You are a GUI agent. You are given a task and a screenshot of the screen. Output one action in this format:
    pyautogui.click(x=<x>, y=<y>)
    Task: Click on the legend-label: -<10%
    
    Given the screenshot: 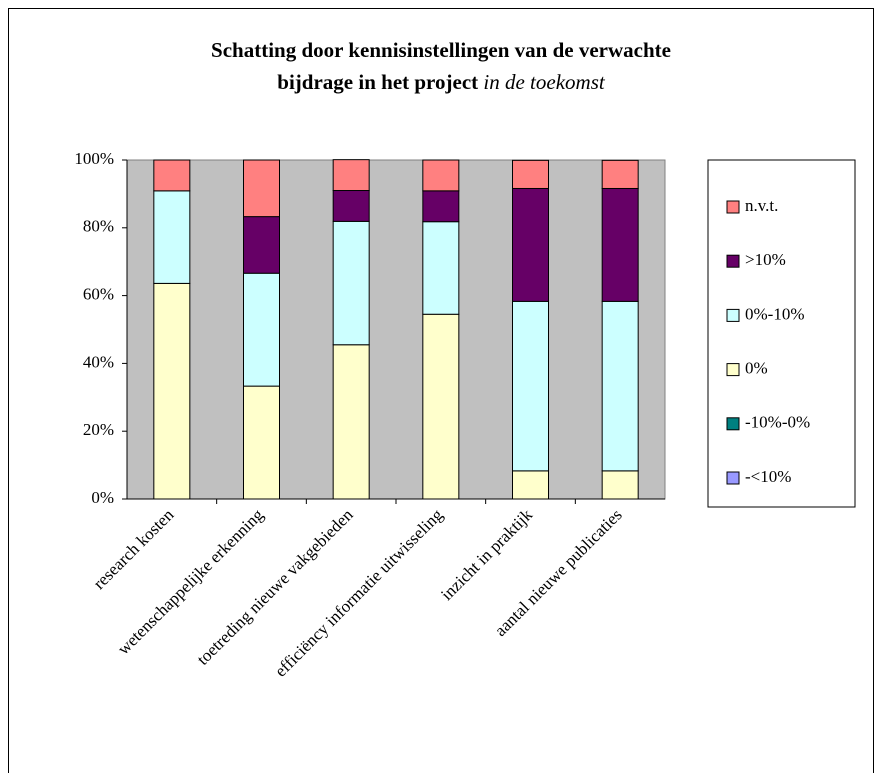 What is the action you would take?
    pyautogui.click(x=768, y=476)
    